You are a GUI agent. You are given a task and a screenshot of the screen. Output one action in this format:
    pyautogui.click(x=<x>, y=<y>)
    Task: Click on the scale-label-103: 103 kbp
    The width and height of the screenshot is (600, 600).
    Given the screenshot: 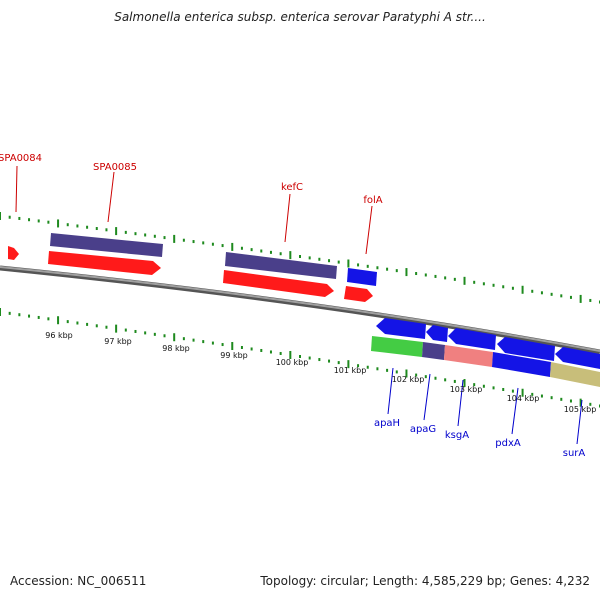 What is the action you would take?
    pyautogui.click(x=466, y=389)
    